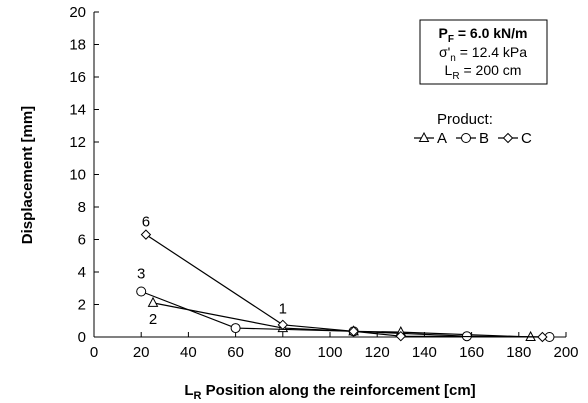 The image size is (588, 403). Describe the element at coordinates (82, 207) in the screenshot. I see `y-tick-label: 8` at that location.